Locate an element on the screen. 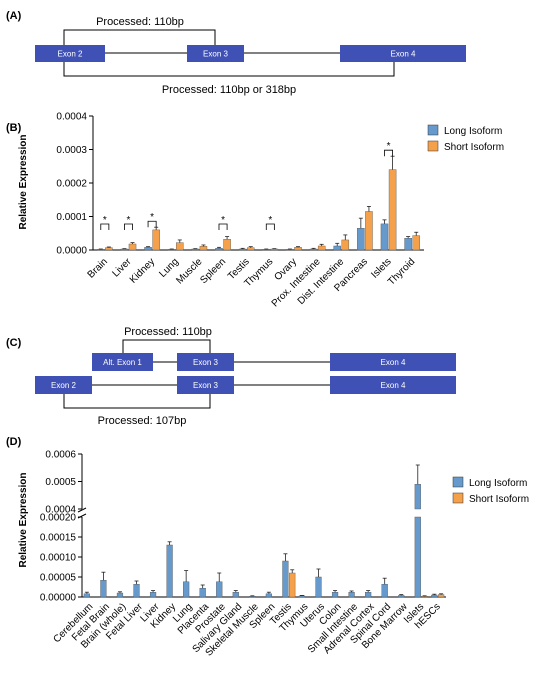 The image size is (550, 673). panel-d-ylabel: Relative Expression is located at coordinates (23, 519).